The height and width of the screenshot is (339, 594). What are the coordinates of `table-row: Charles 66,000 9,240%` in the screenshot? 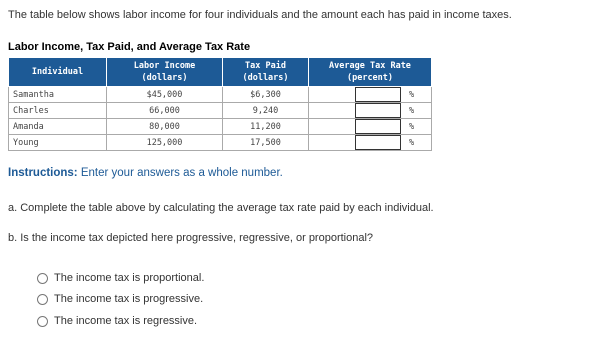 It's located at (220, 110).